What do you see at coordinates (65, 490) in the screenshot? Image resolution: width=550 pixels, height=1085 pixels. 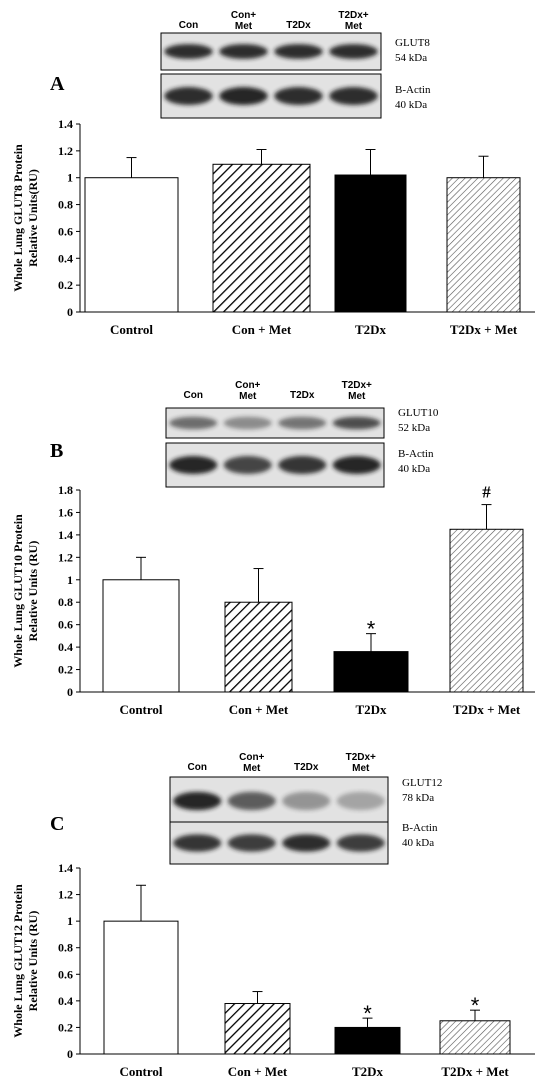 I see `y-tick-label: 1.8` at bounding box center [65, 490].